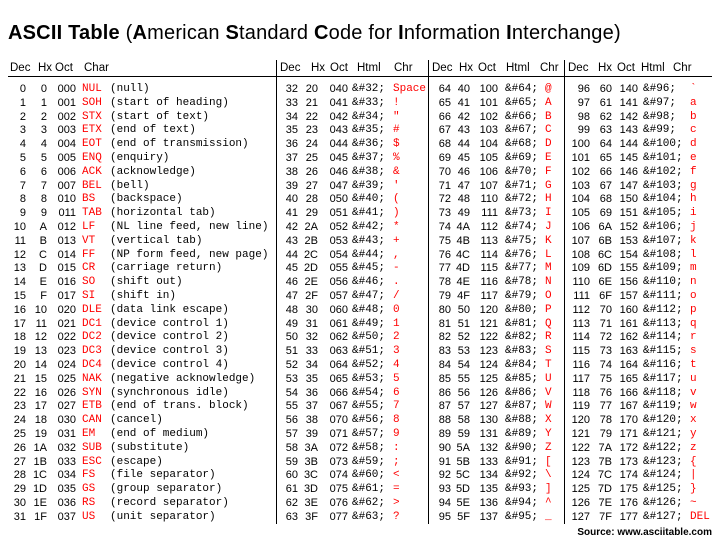 This screenshot has width=720, height=540. Describe the element at coordinates (360, 103) in the screenshot. I see `table-row: 97 61 141 &#97; a` at that location.